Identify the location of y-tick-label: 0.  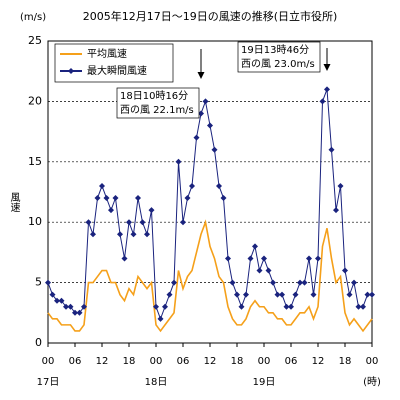
(38, 342).